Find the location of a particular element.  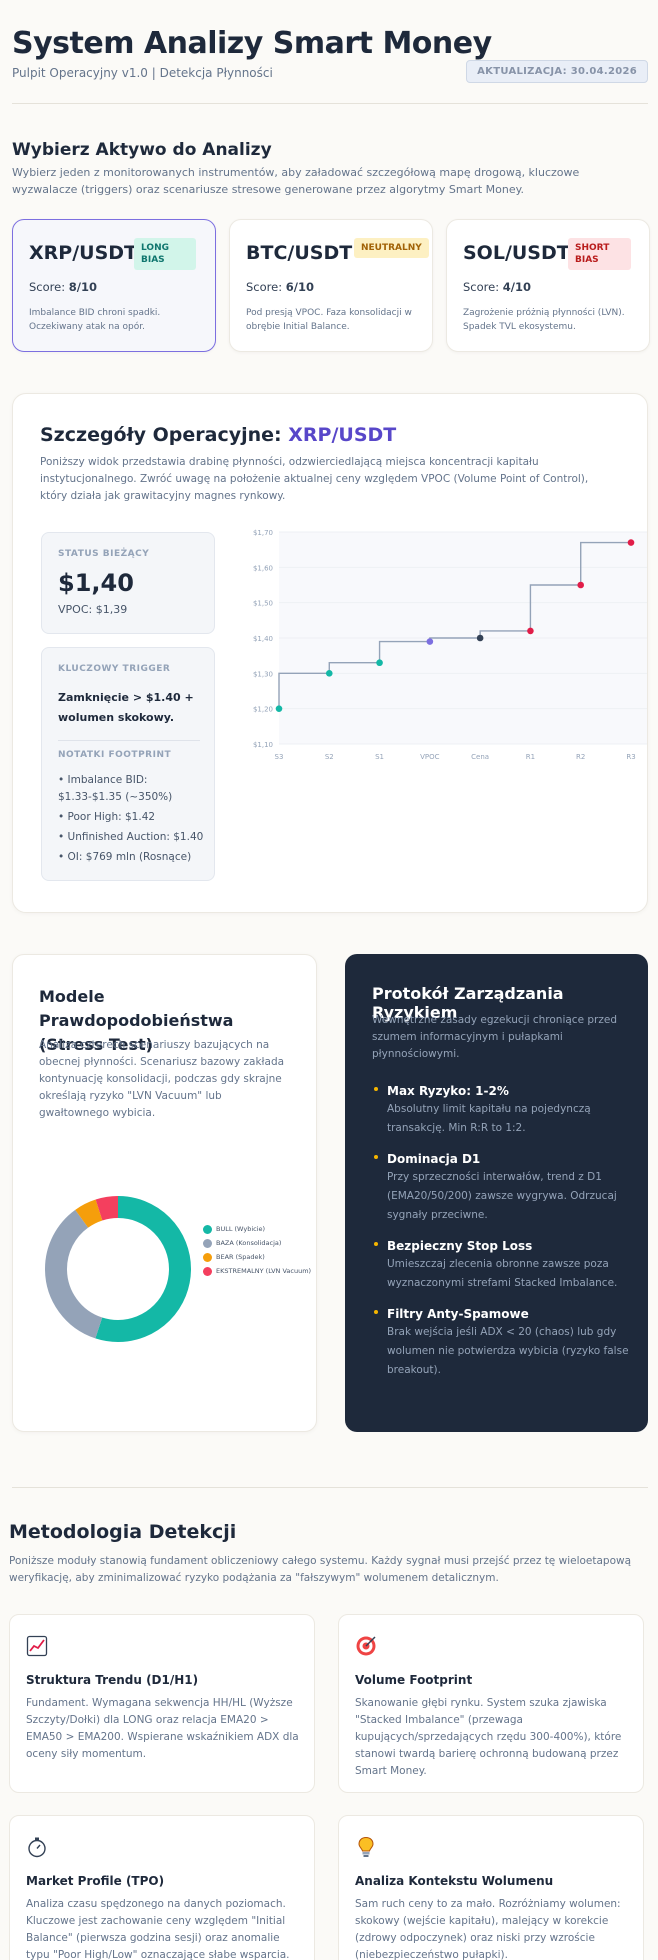

asset-symbol: SOL/USDT is located at coordinates (516, 253).